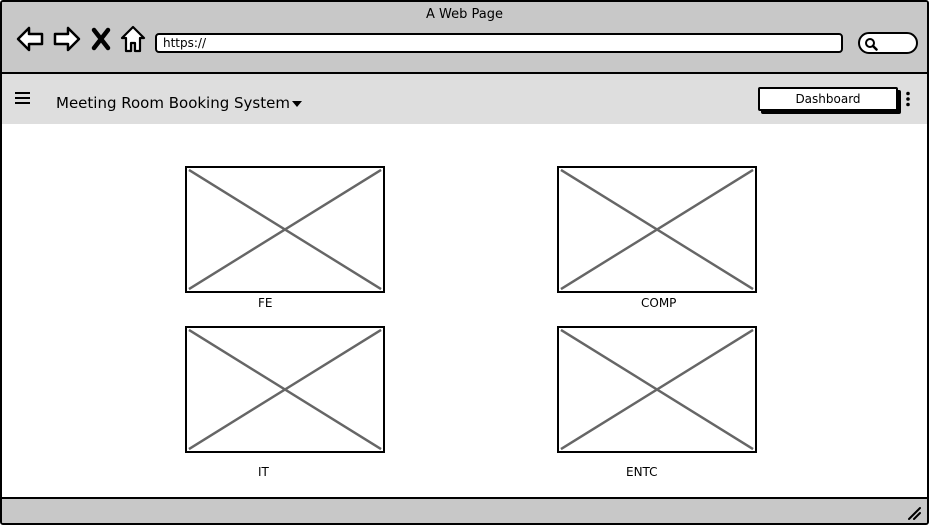  I want to click on room-tile-it: IT, so click(285, 402).